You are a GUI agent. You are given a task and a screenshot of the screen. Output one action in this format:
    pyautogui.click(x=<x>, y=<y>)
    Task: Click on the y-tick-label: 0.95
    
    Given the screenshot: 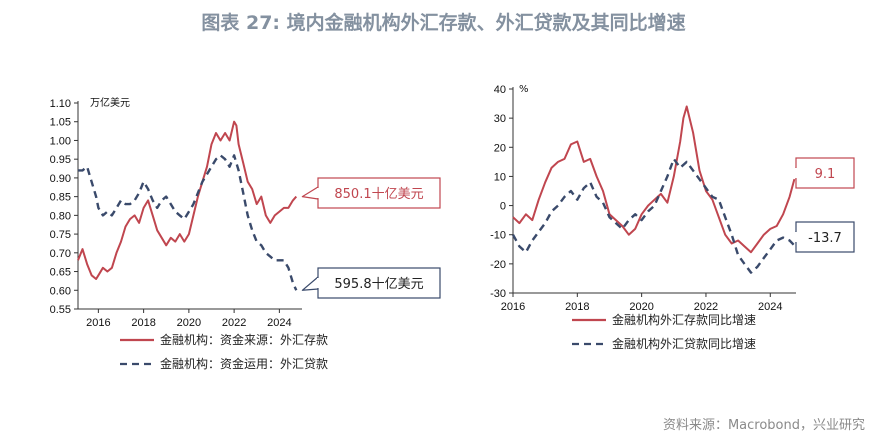 What is the action you would take?
    pyautogui.click(x=60, y=160)
    